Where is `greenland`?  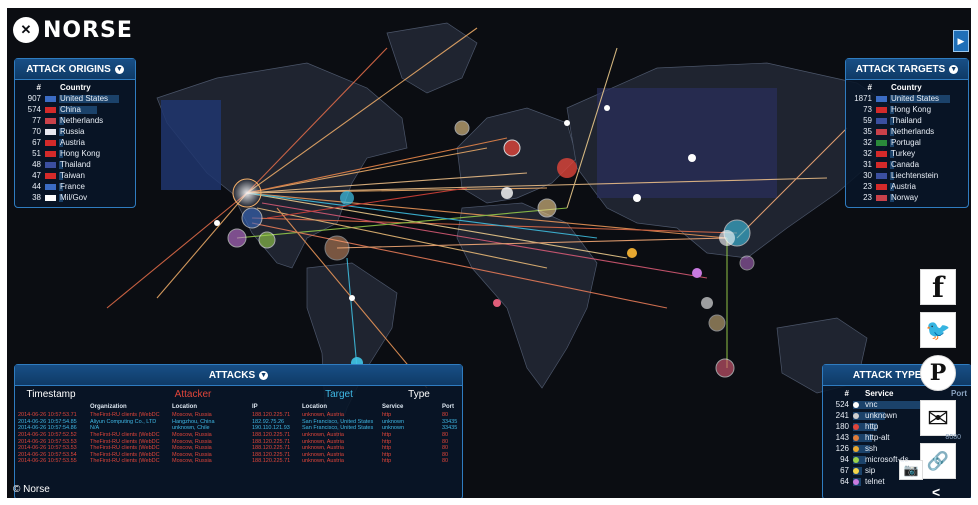
greenland is located at coordinates (432, 58).